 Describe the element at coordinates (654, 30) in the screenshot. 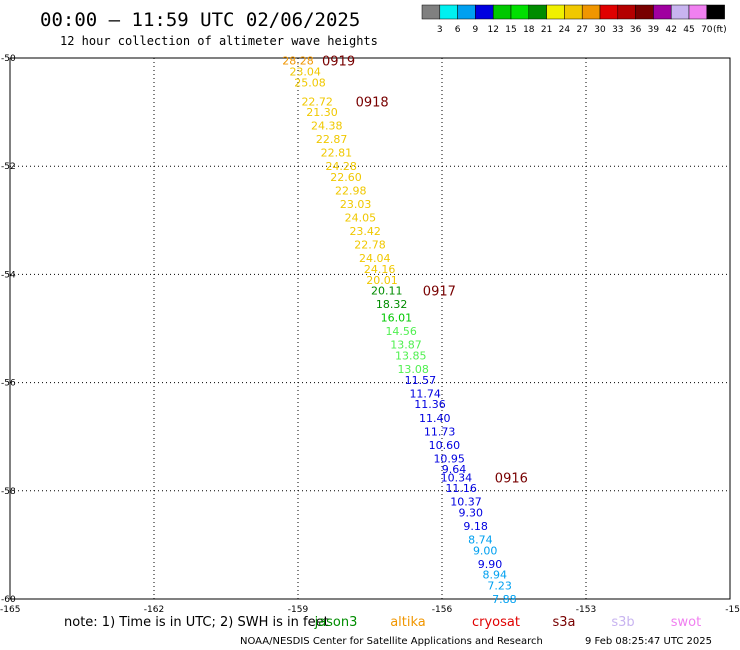

I see `legend-bin-label: 39` at that location.